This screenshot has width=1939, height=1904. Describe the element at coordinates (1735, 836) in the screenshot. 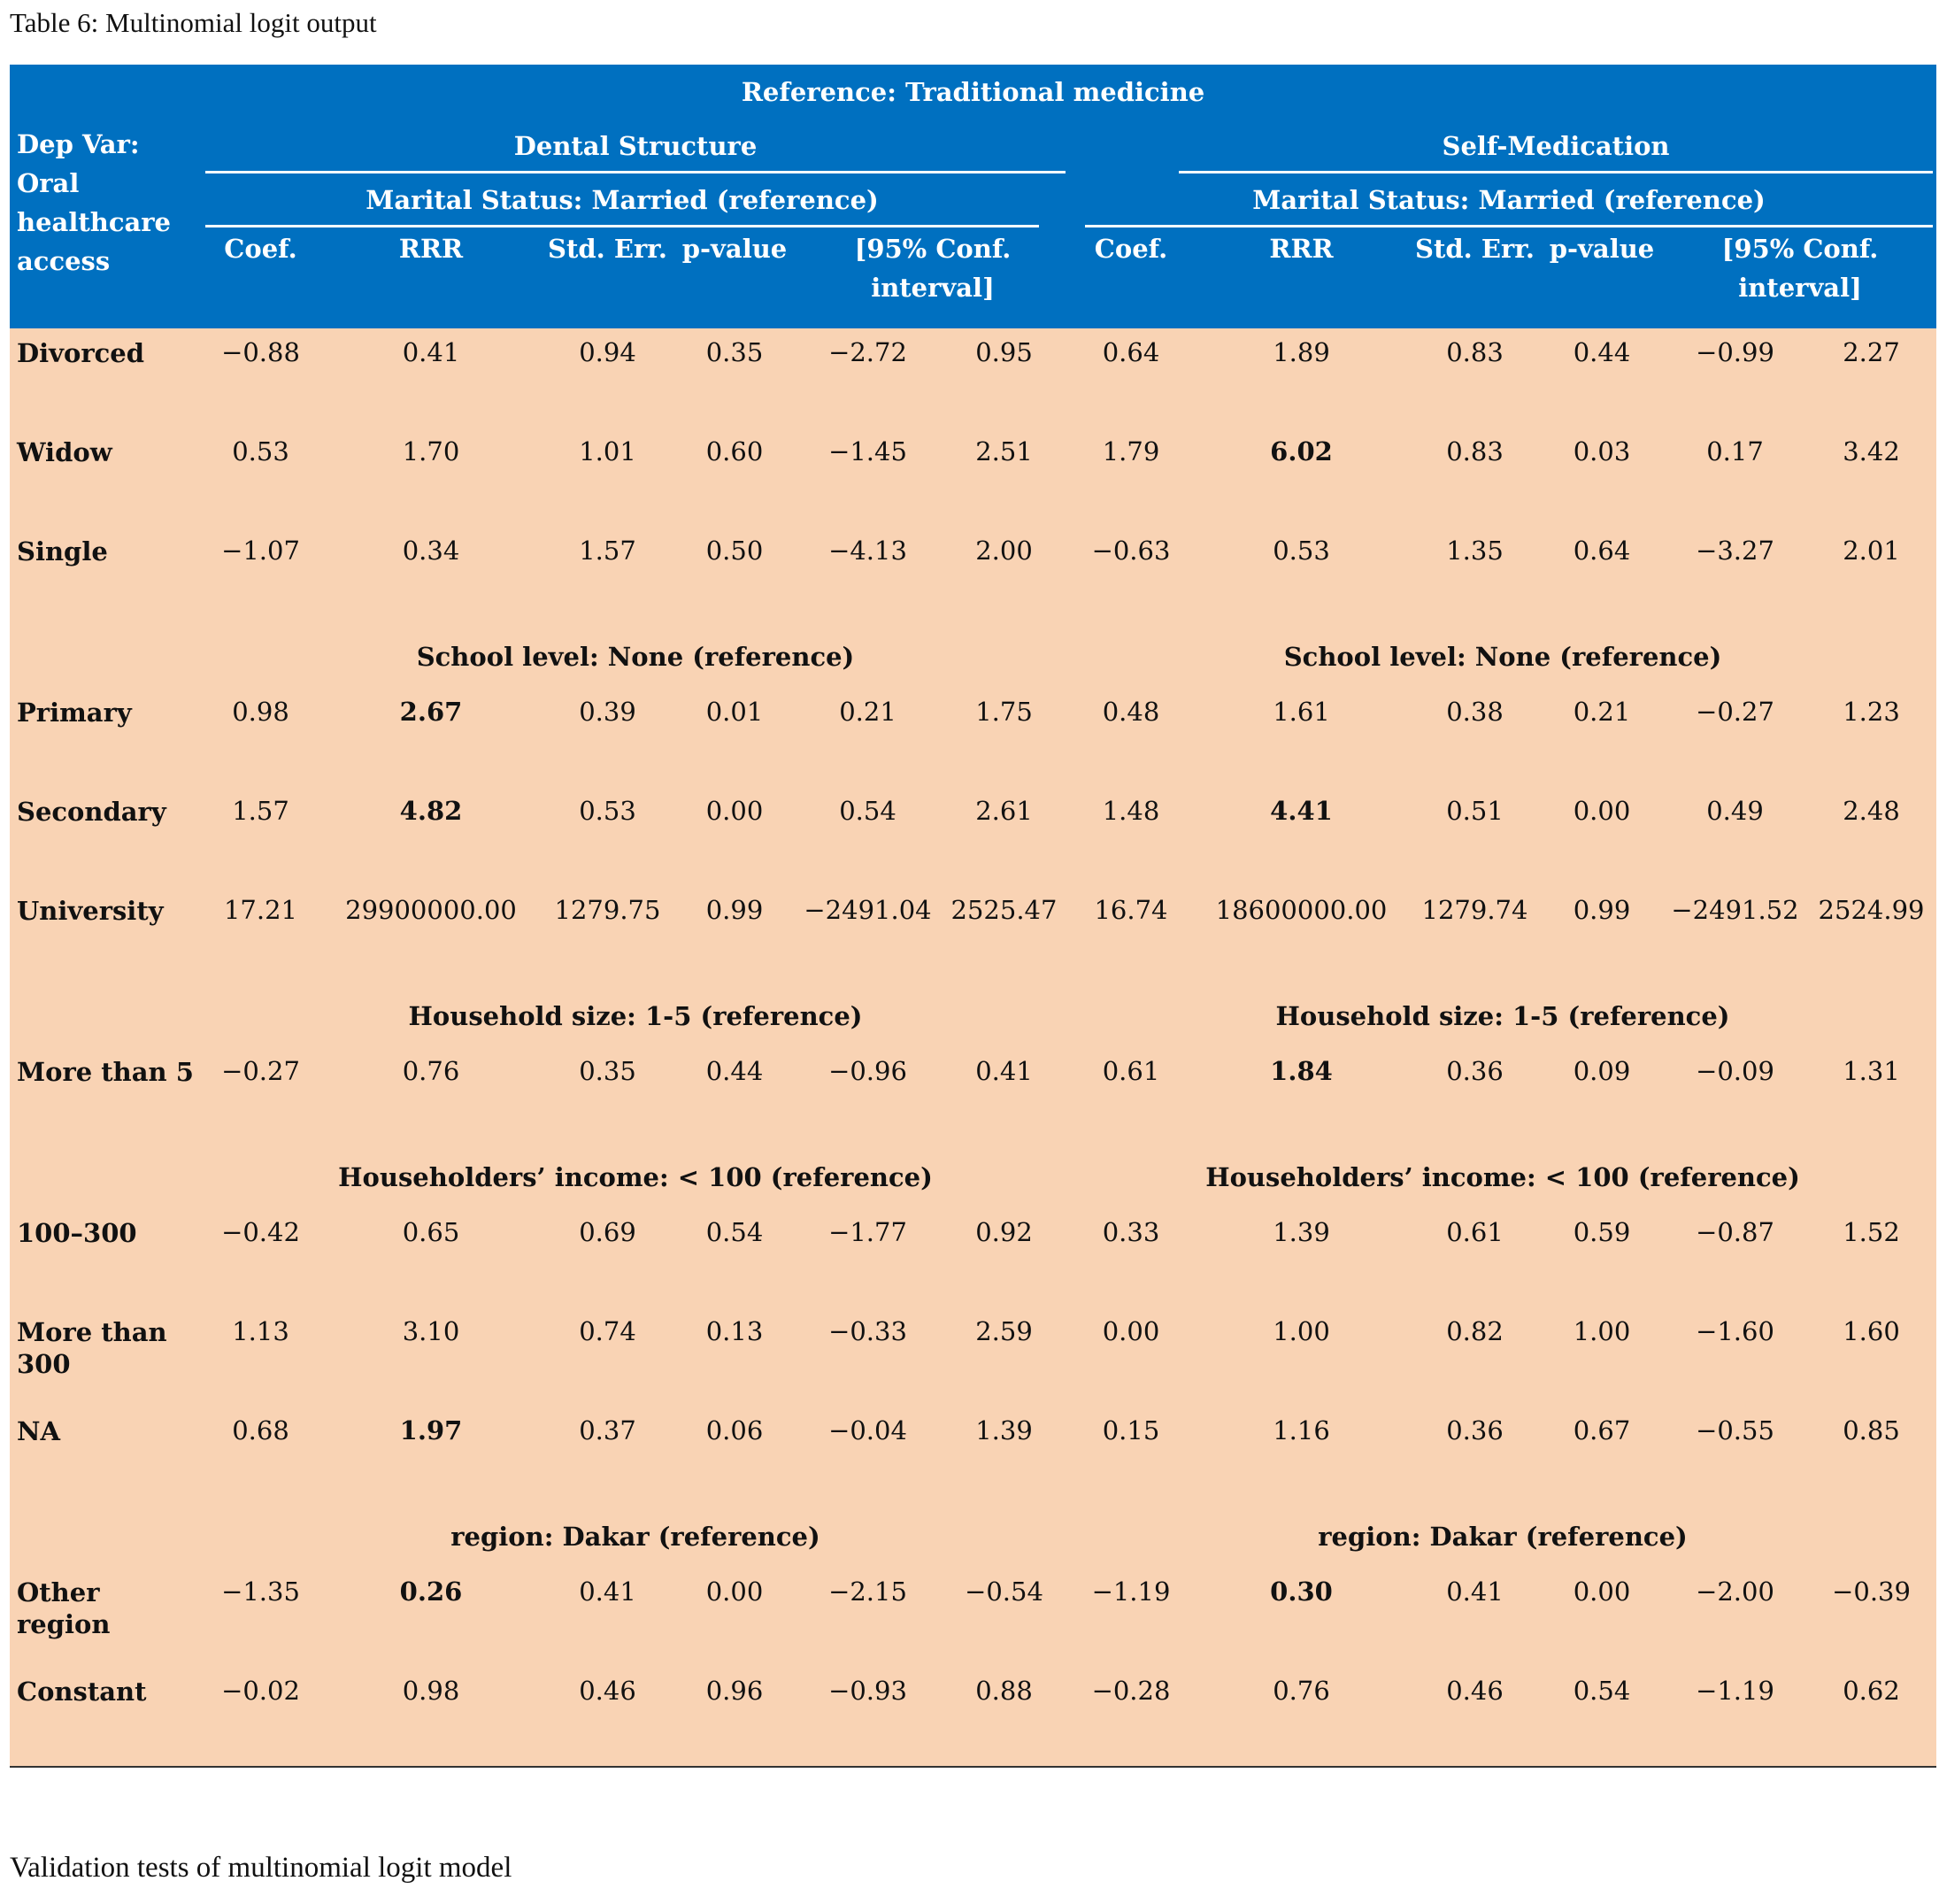

I see `value-cell: 0.49` at that location.